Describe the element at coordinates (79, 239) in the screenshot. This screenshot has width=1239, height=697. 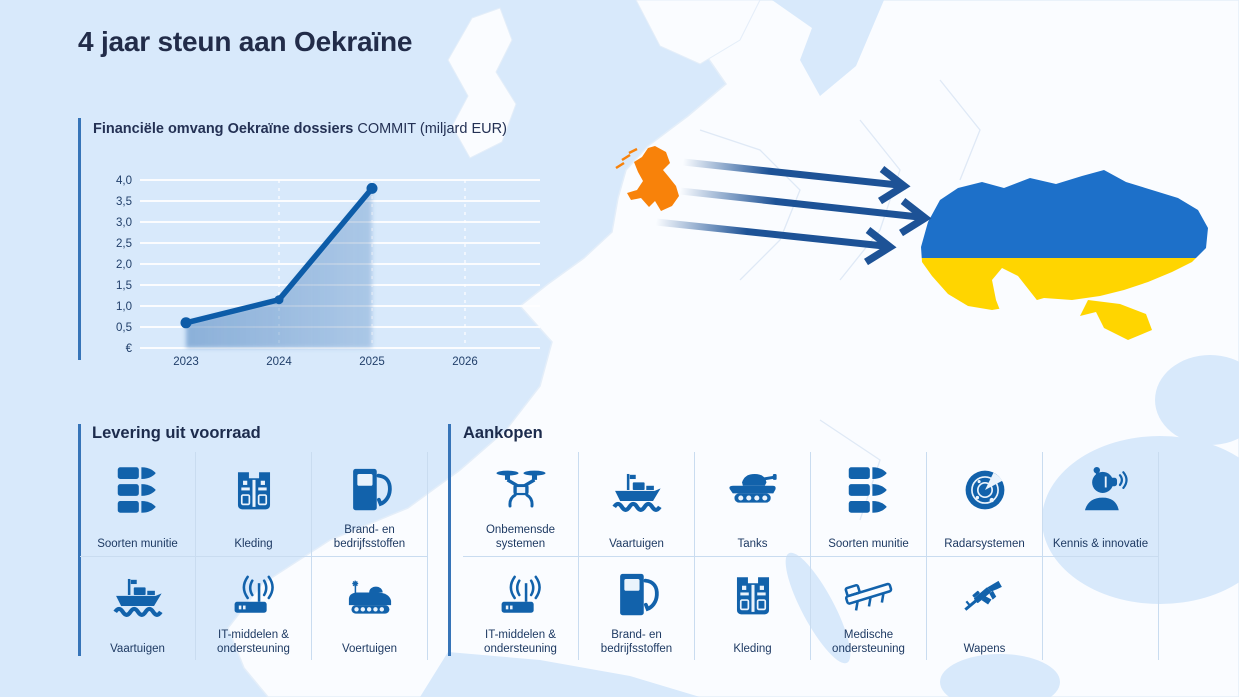
I see `chart-accent-bar` at that location.